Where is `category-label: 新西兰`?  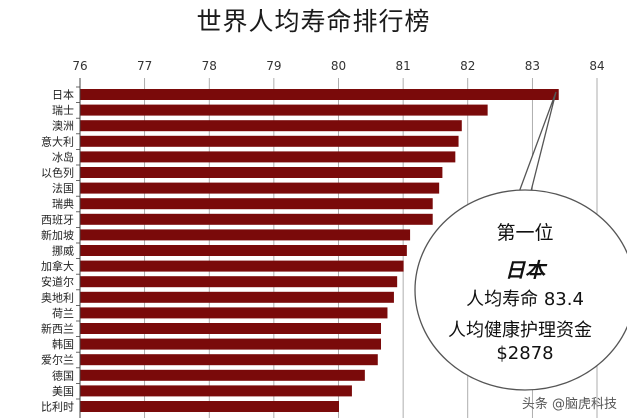
category-label: 新西兰 is located at coordinates (57, 329).